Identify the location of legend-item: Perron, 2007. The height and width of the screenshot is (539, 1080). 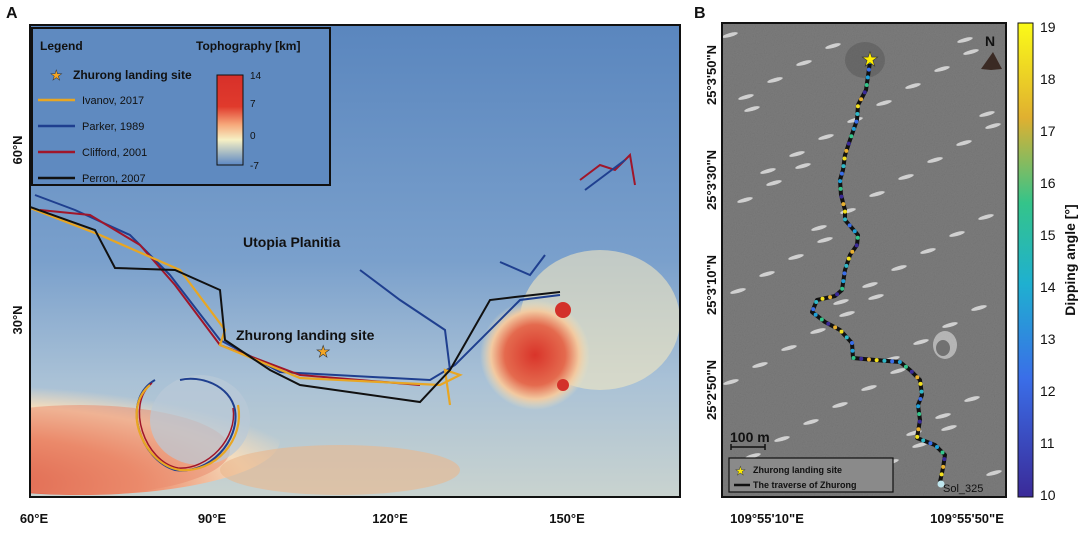
(114, 179).